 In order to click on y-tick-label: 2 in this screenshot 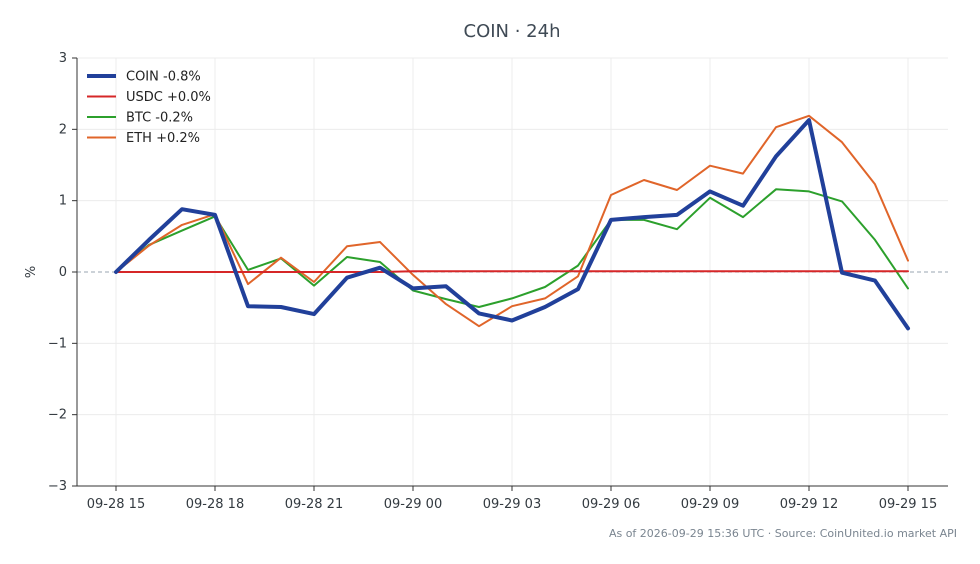, I will do `click(63, 129)`.